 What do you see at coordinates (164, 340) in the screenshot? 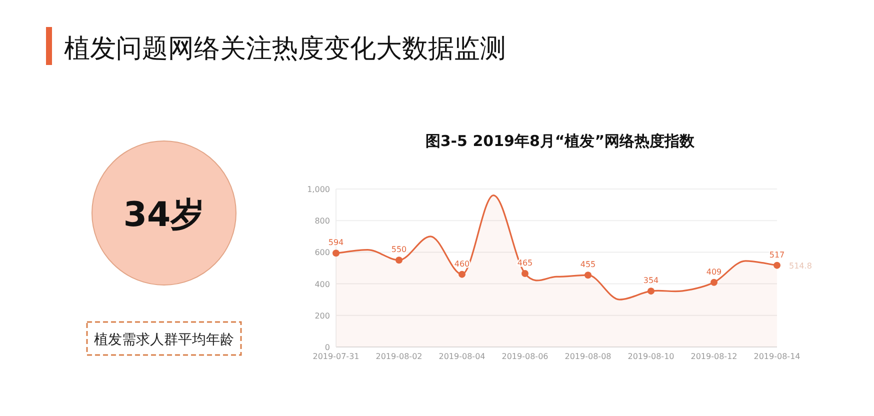
I see `text: 植发需求人群平均年龄` at bounding box center [164, 340].